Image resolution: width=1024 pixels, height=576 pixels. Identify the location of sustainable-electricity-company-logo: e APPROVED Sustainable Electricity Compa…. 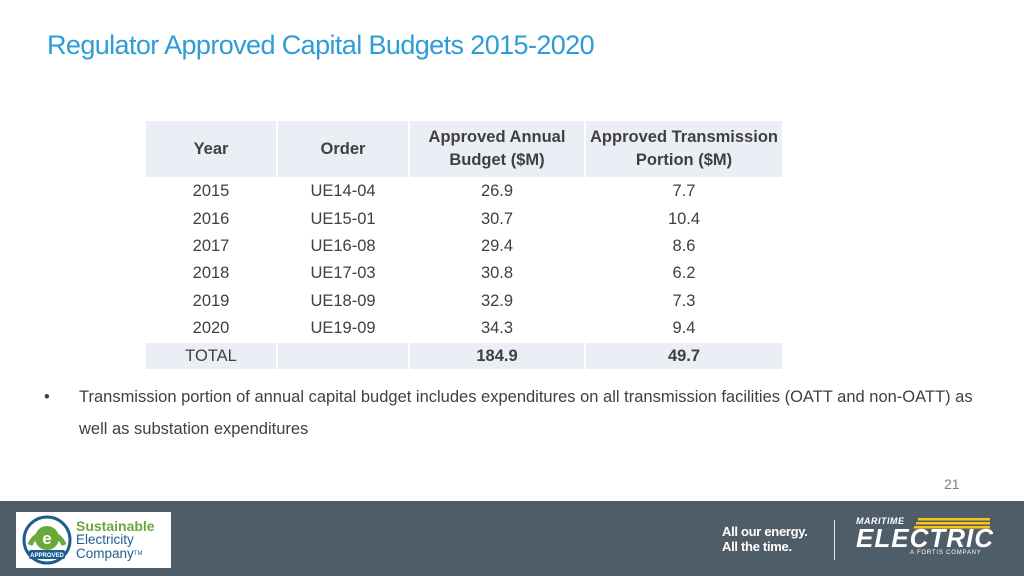
(93, 540).